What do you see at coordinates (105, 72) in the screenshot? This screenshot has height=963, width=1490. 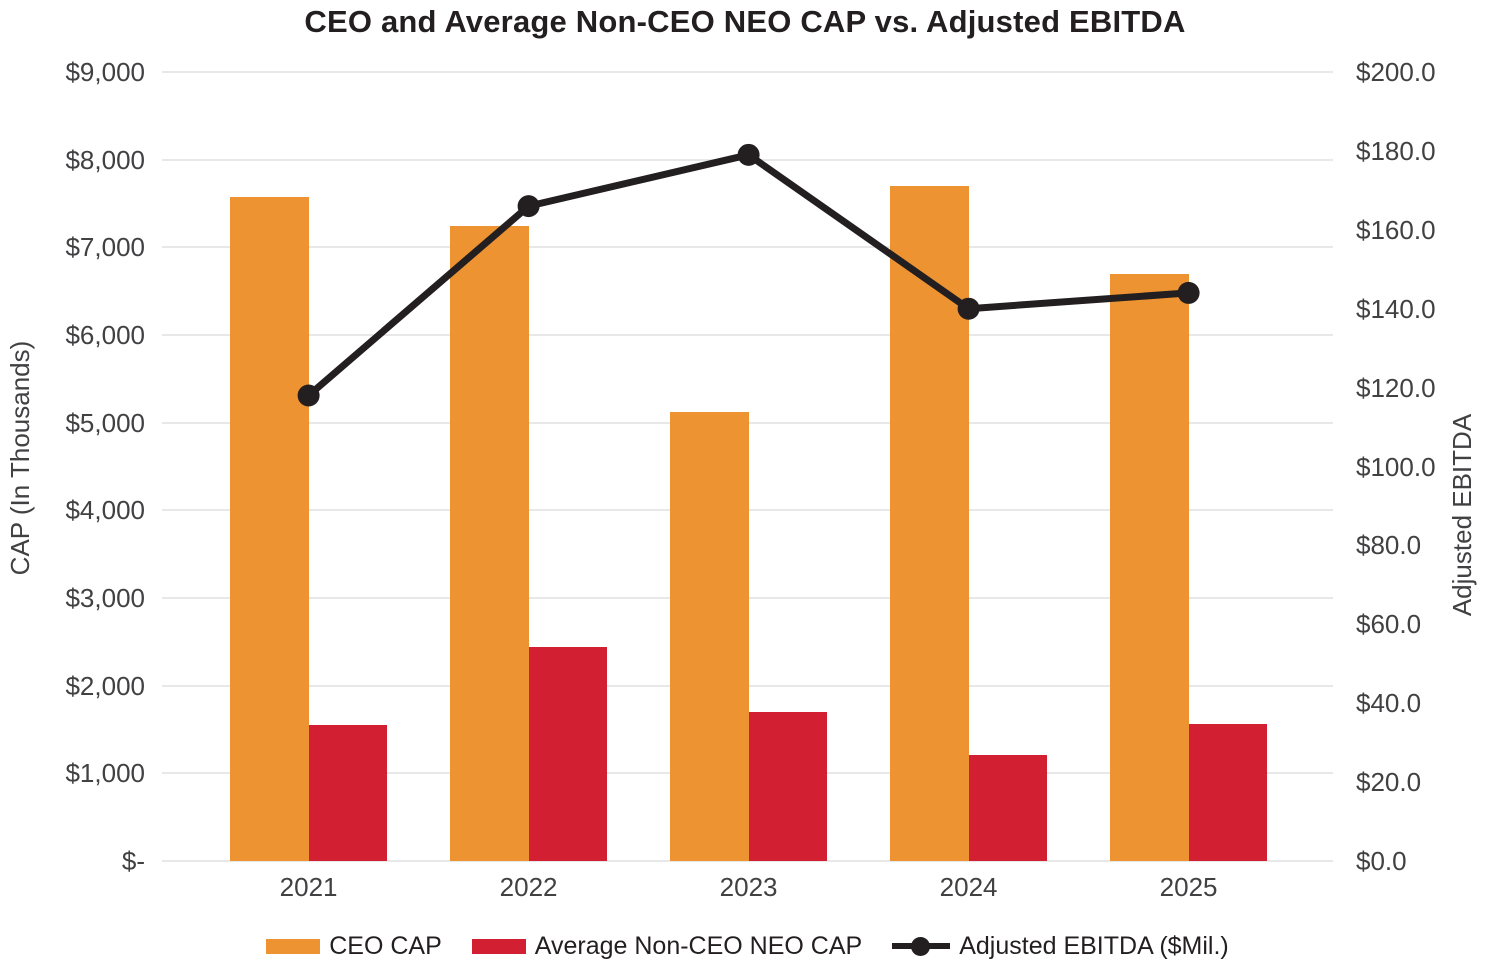 I see `left-axis-tick-label: $9,000` at bounding box center [105, 72].